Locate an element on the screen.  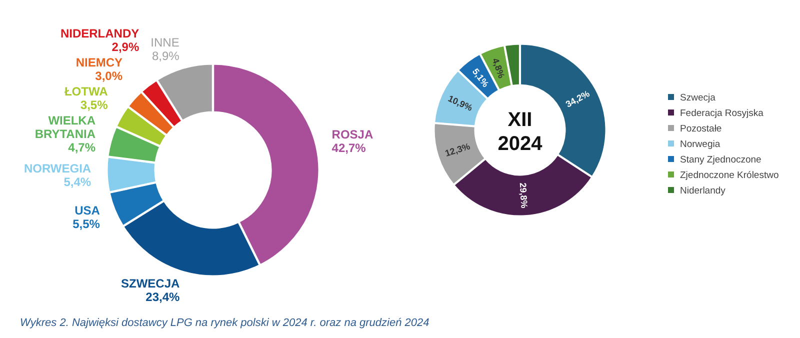
data-label: 3,0% is located at coordinates (109, 76).